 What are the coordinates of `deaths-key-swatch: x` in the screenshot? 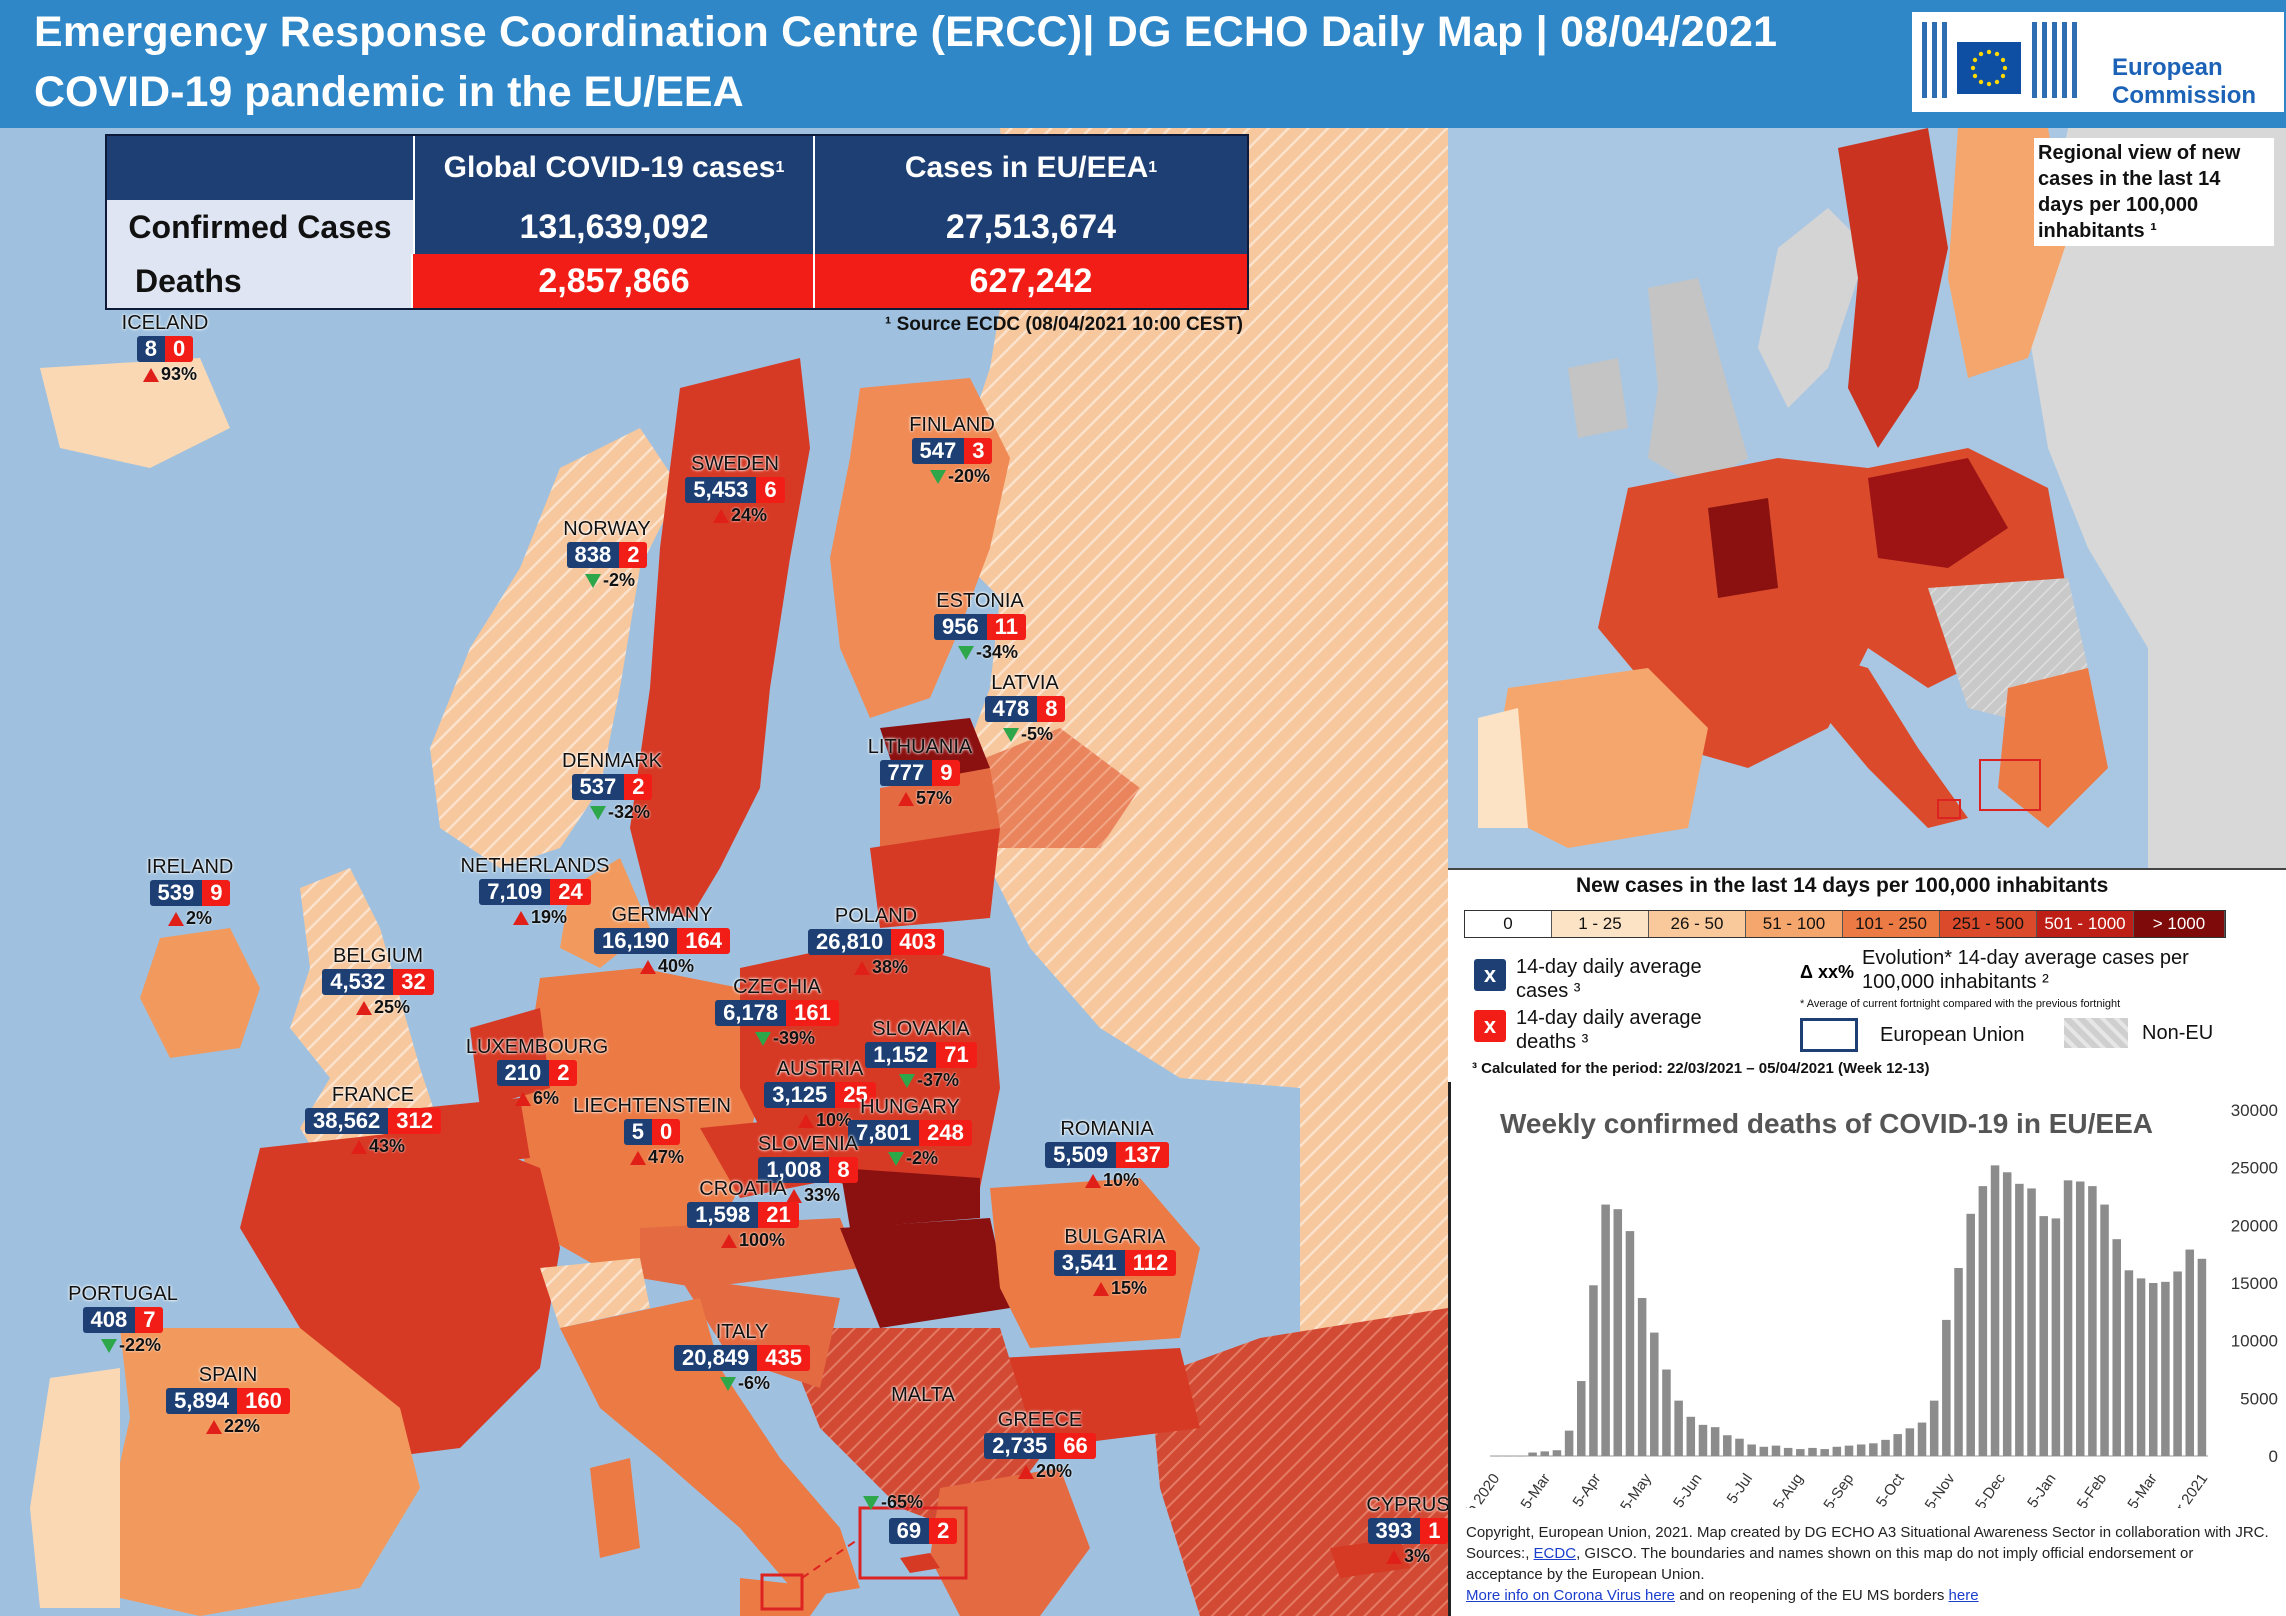 It's located at (1490, 1026).